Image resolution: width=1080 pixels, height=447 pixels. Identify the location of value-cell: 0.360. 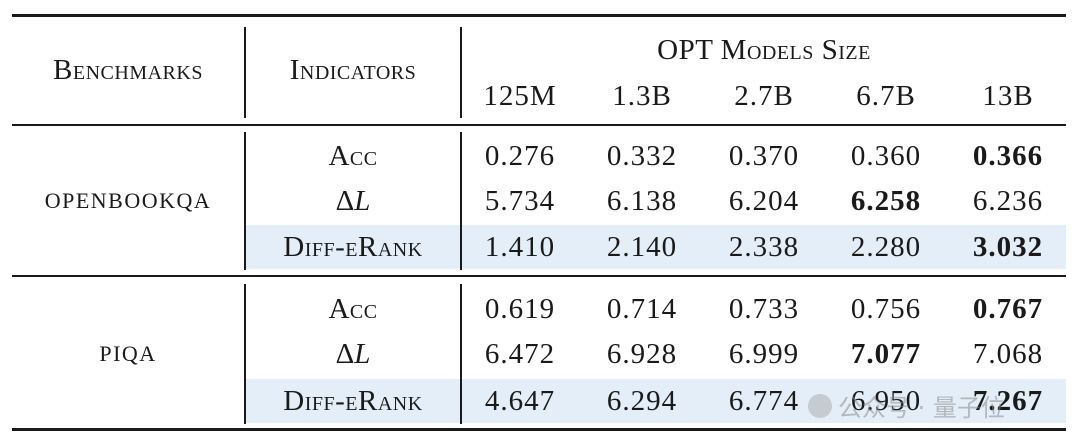
(886, 155).